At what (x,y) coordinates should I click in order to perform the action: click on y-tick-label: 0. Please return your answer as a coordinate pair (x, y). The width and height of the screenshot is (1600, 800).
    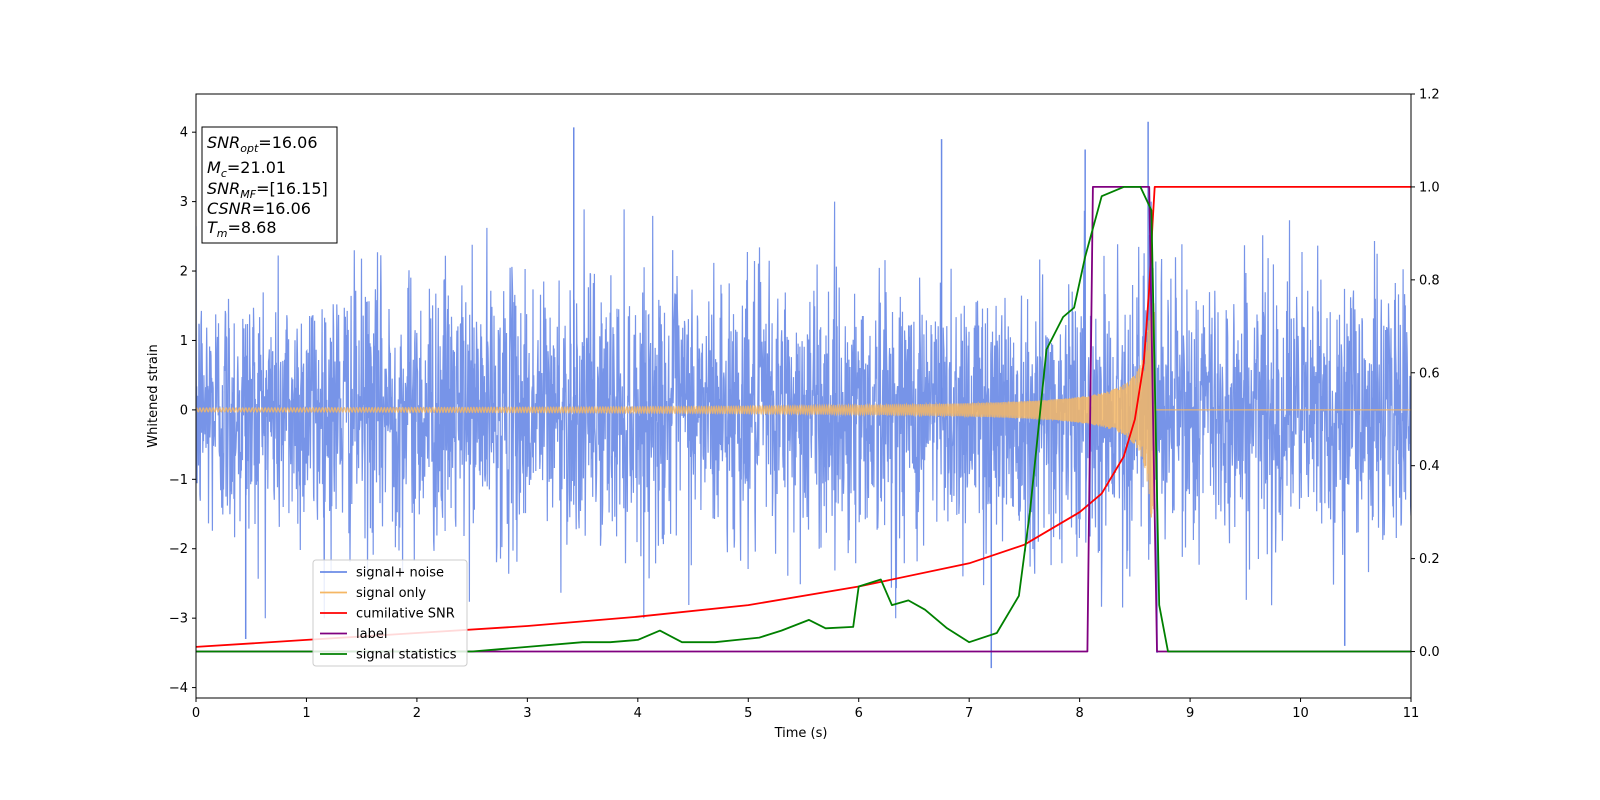
    Looking at the image, I should click on (184, 410).